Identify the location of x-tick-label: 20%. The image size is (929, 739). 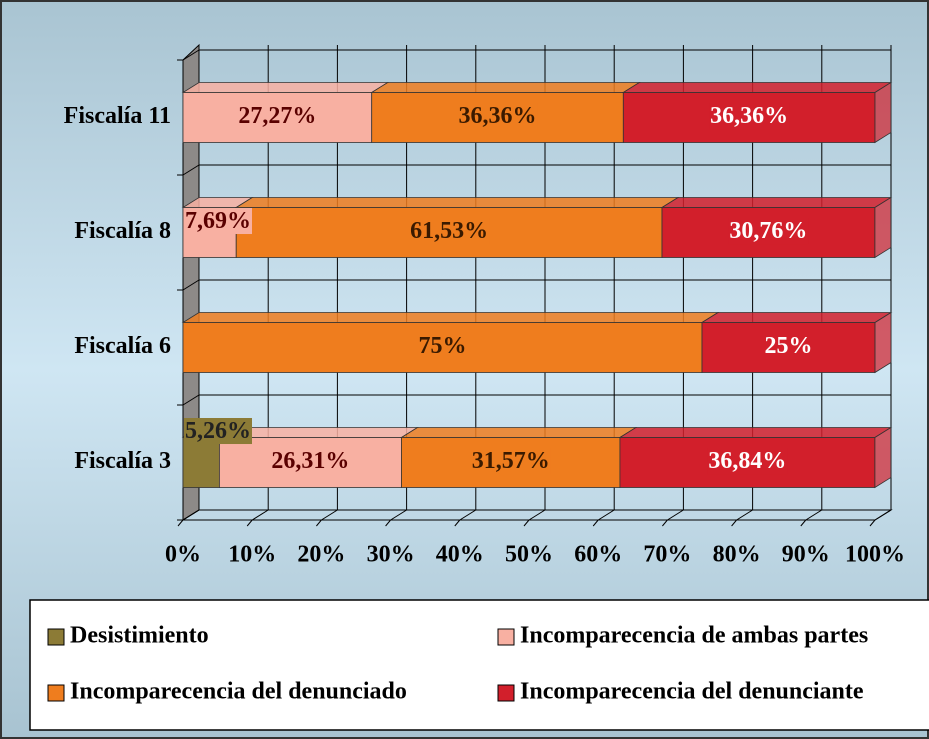
(321, 555).